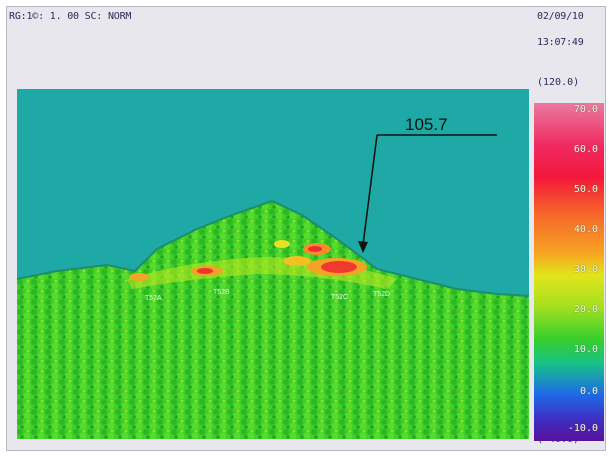  I want to click on point-label: T52A, so click(153, 298).